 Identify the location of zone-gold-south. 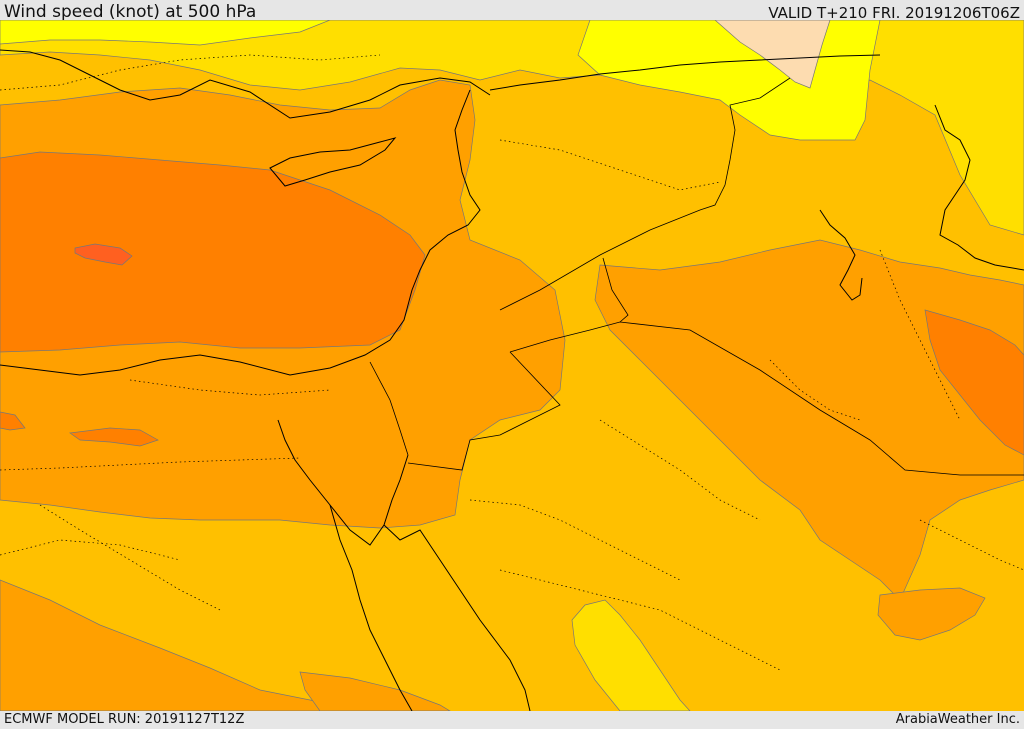
(631, 655).